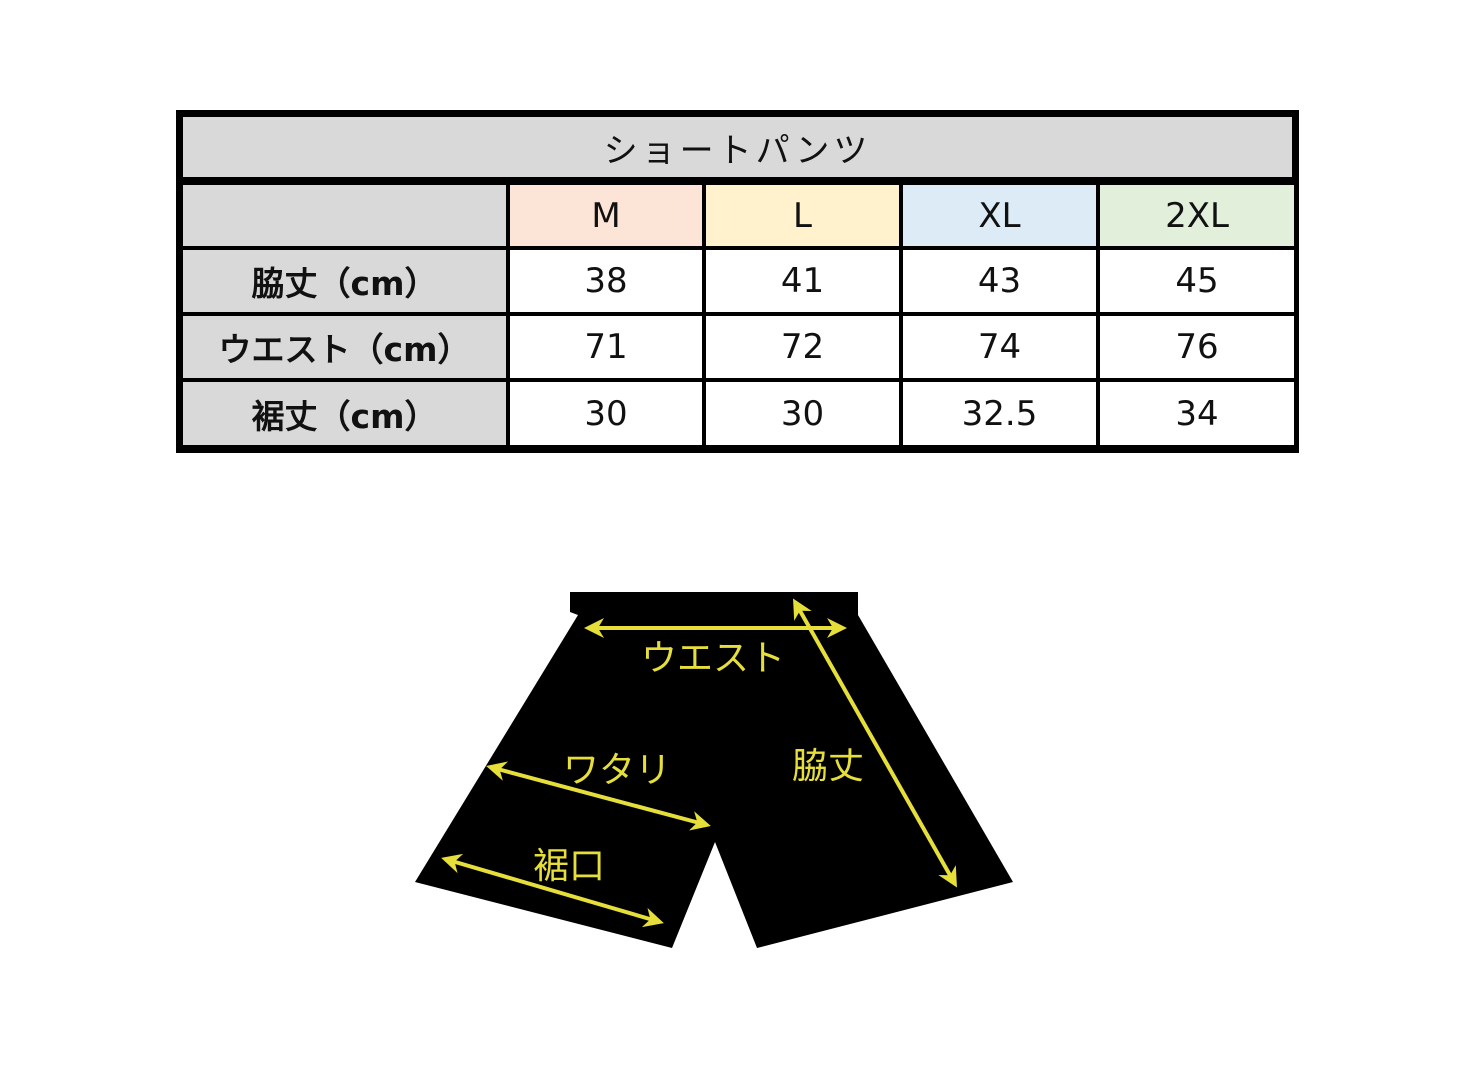 This screenshot has height=1080, width=1469. Describe the element at coordinates (713, 658) in the screenshot. I see `waist-label: ウエスト` at that location.